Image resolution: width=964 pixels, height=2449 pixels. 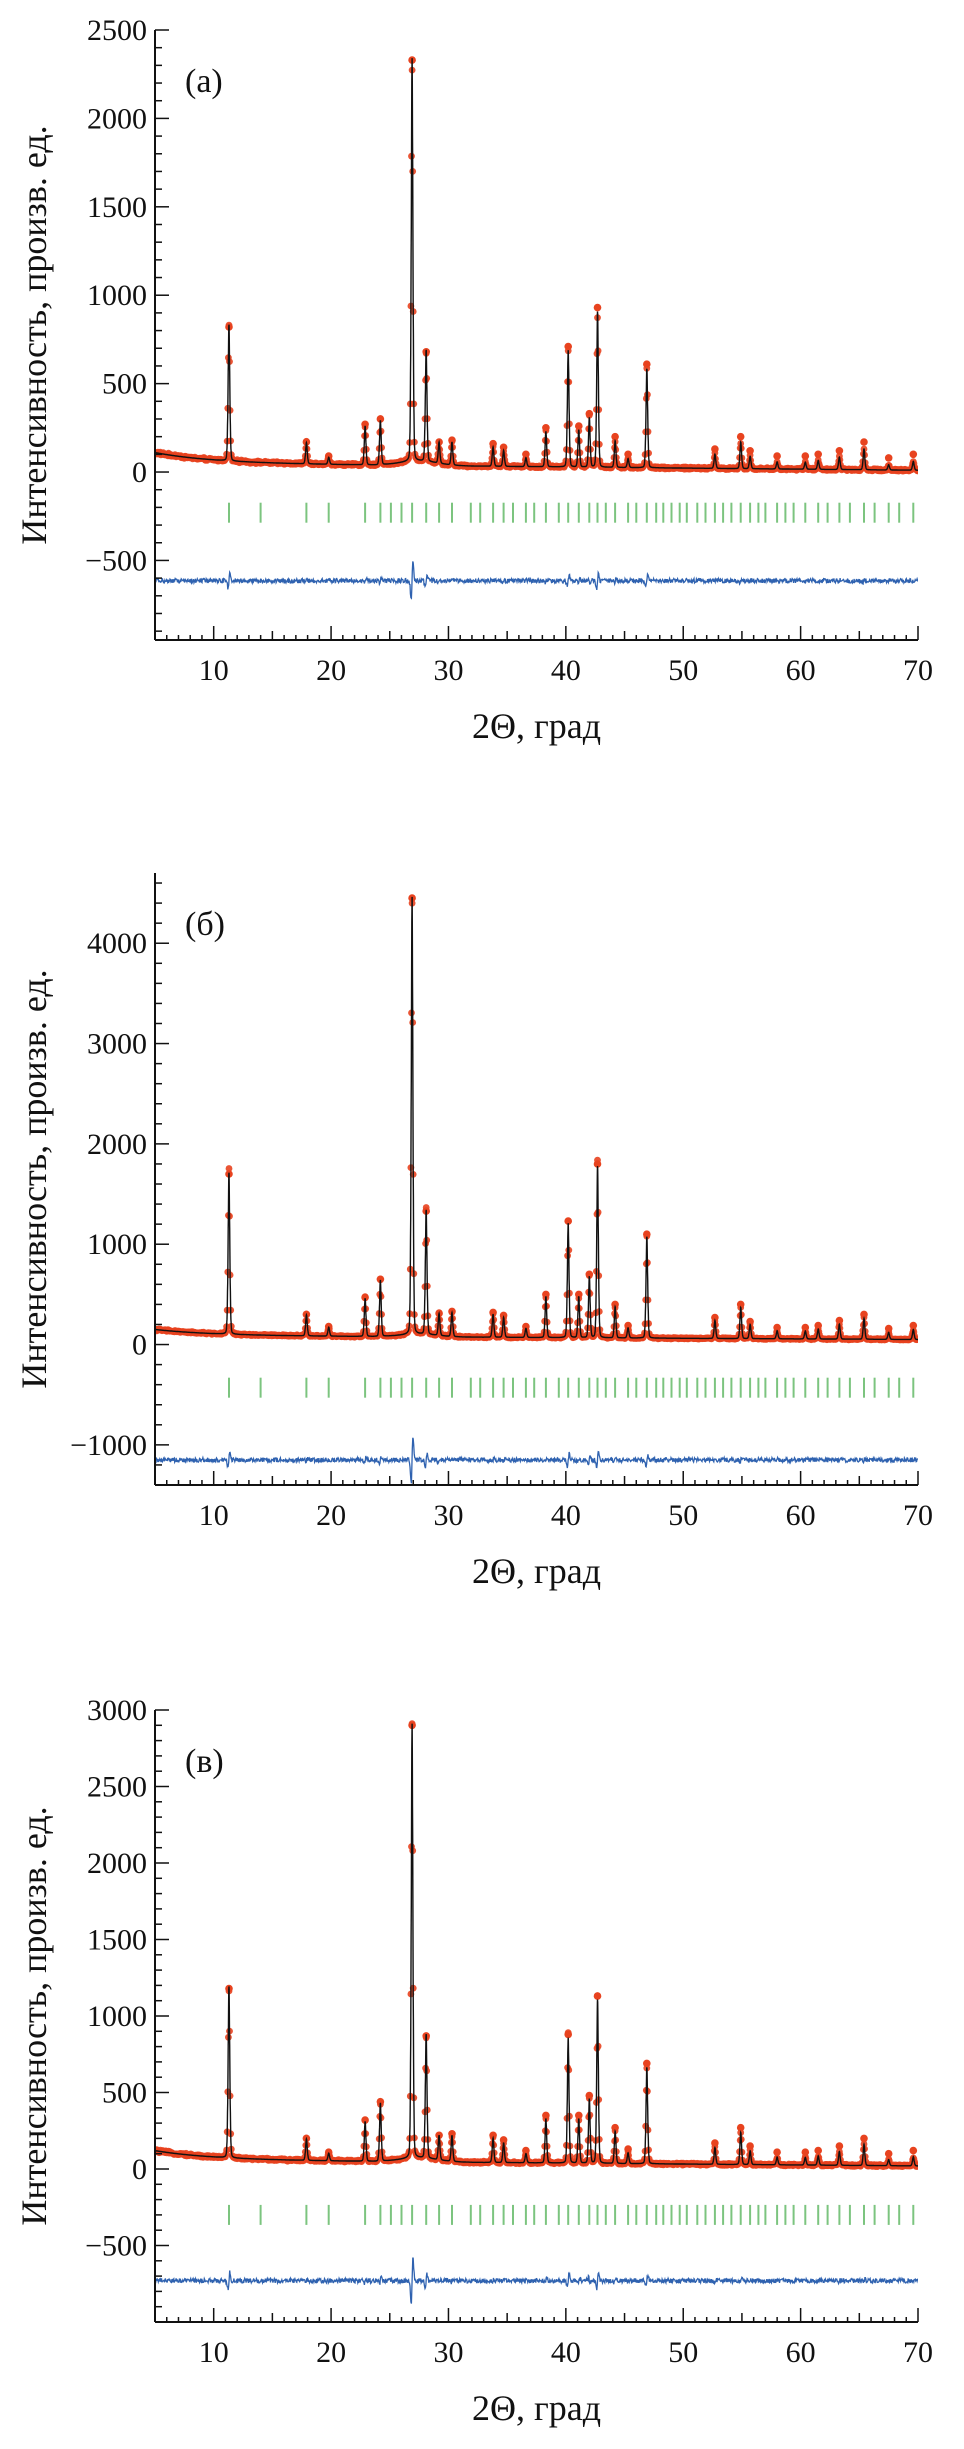 What do you see at coordinates (108, 1445) in the screenshot?
I see `y-tick-label: −1000` at bounding box center [108, 1445].